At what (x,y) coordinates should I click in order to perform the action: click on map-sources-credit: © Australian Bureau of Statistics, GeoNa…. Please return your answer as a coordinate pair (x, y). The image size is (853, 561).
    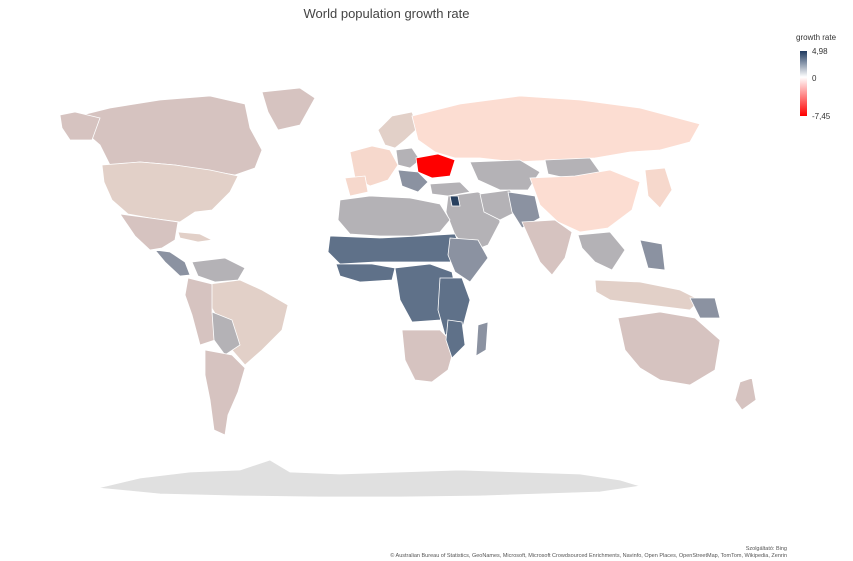
    Looking at the image, I should click on (588, 556).